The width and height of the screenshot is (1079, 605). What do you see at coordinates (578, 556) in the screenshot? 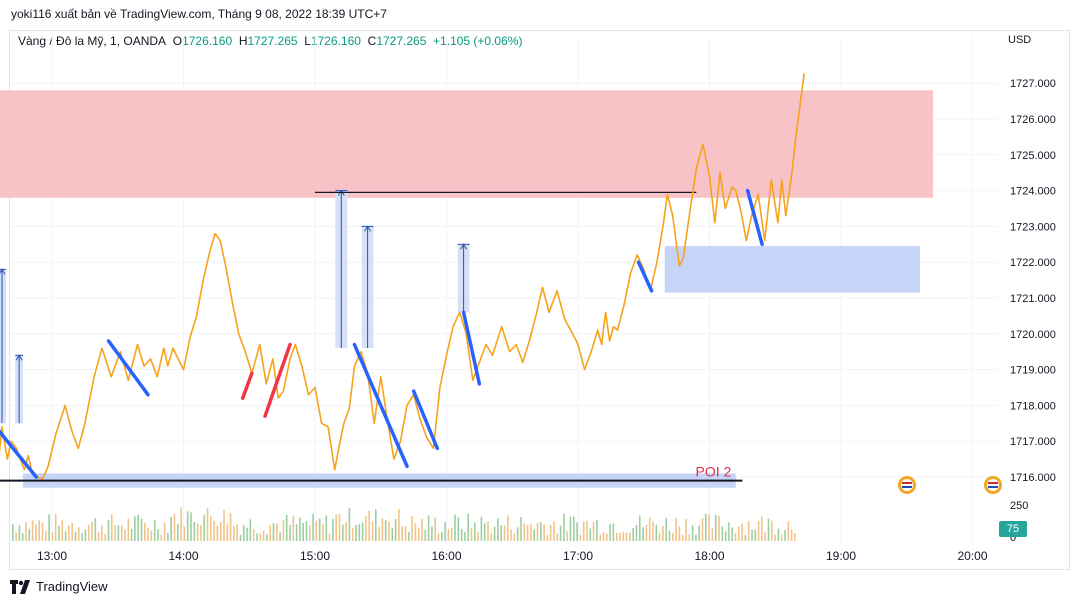
I see `x-tick-label: 17:00` at bounding box center [578, 556].